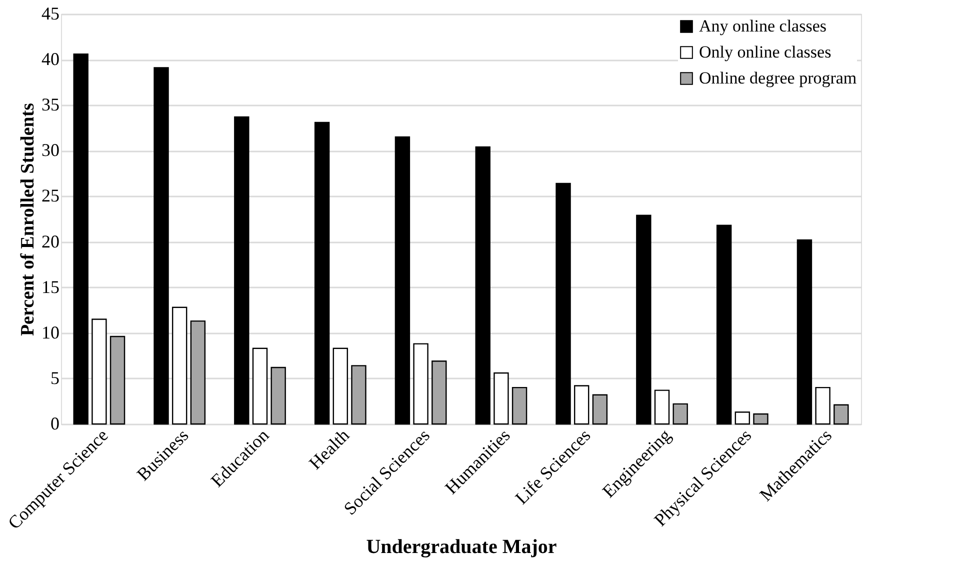 The image size is (958, 580). Describe the element at coordinates (762, 26) in the screenshot. I see `legend-label: Any online classes` at that location.